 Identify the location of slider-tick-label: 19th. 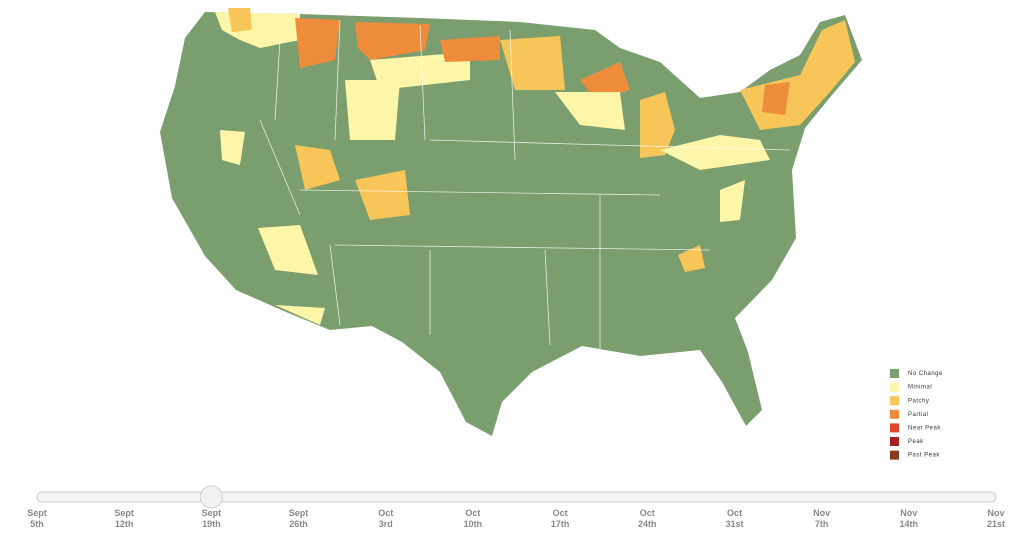
(211, 524).